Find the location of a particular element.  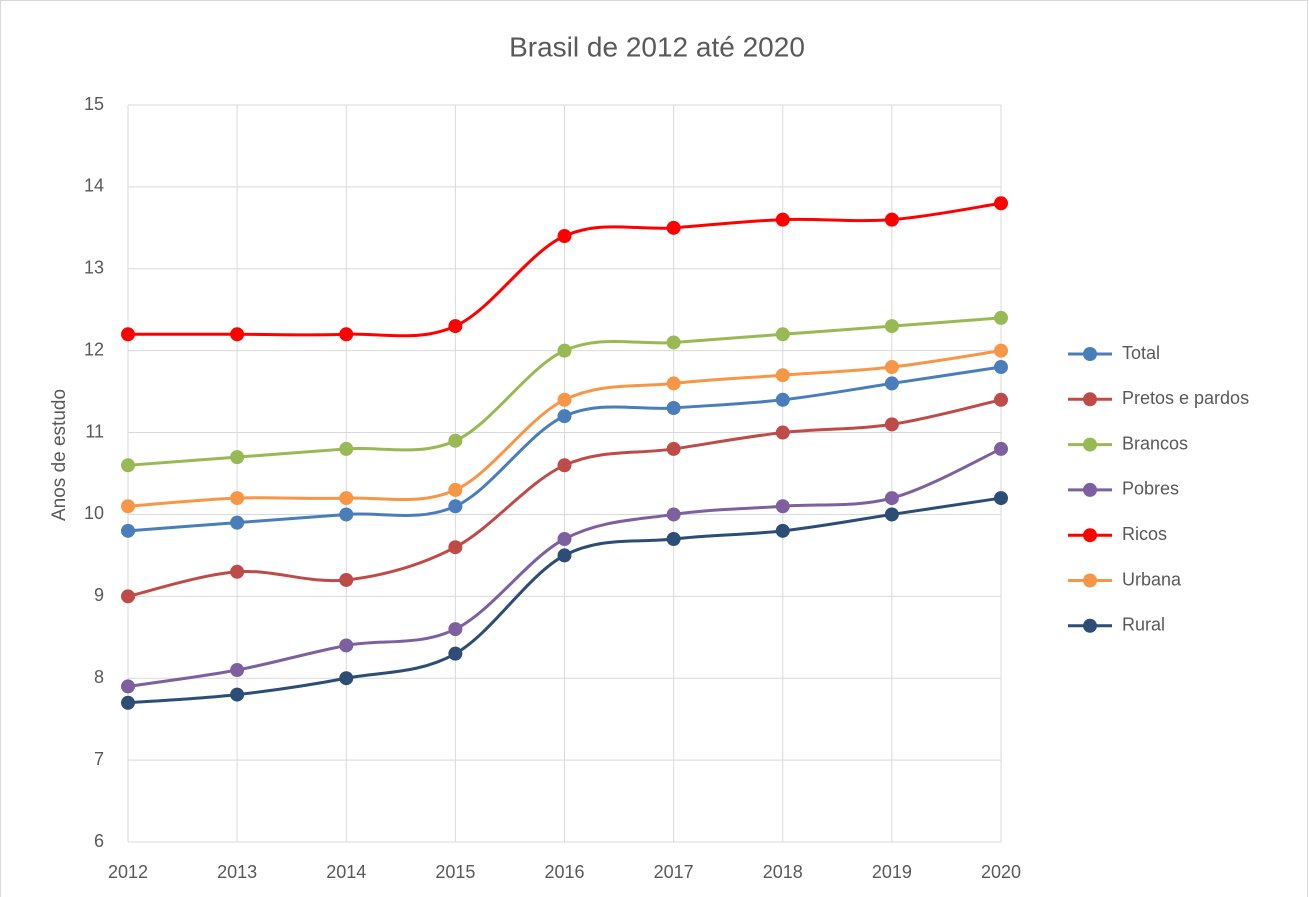

x-tick-label: 2016 is located at coordinates (564, 872).